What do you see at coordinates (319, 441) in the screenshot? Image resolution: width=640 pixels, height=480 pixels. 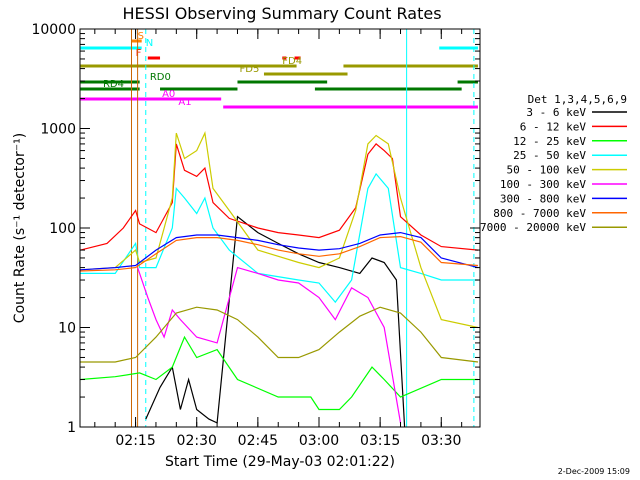 I see `x-tick-label: 03:00` at bounding box center [319, 441].